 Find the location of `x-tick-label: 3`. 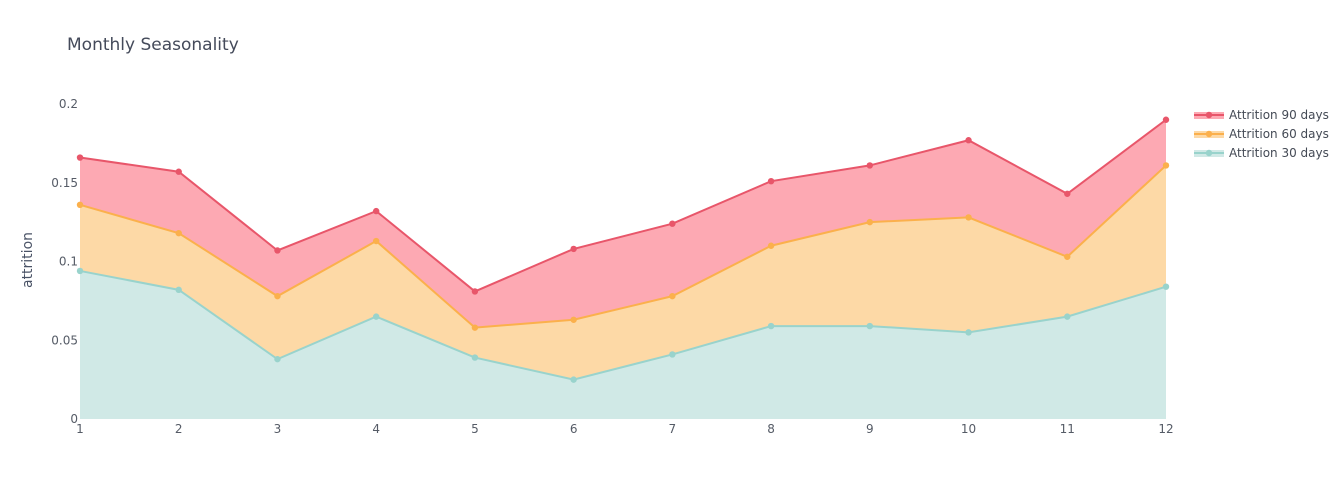

x-tick-label: 3 is located at coordinates (278, 429).